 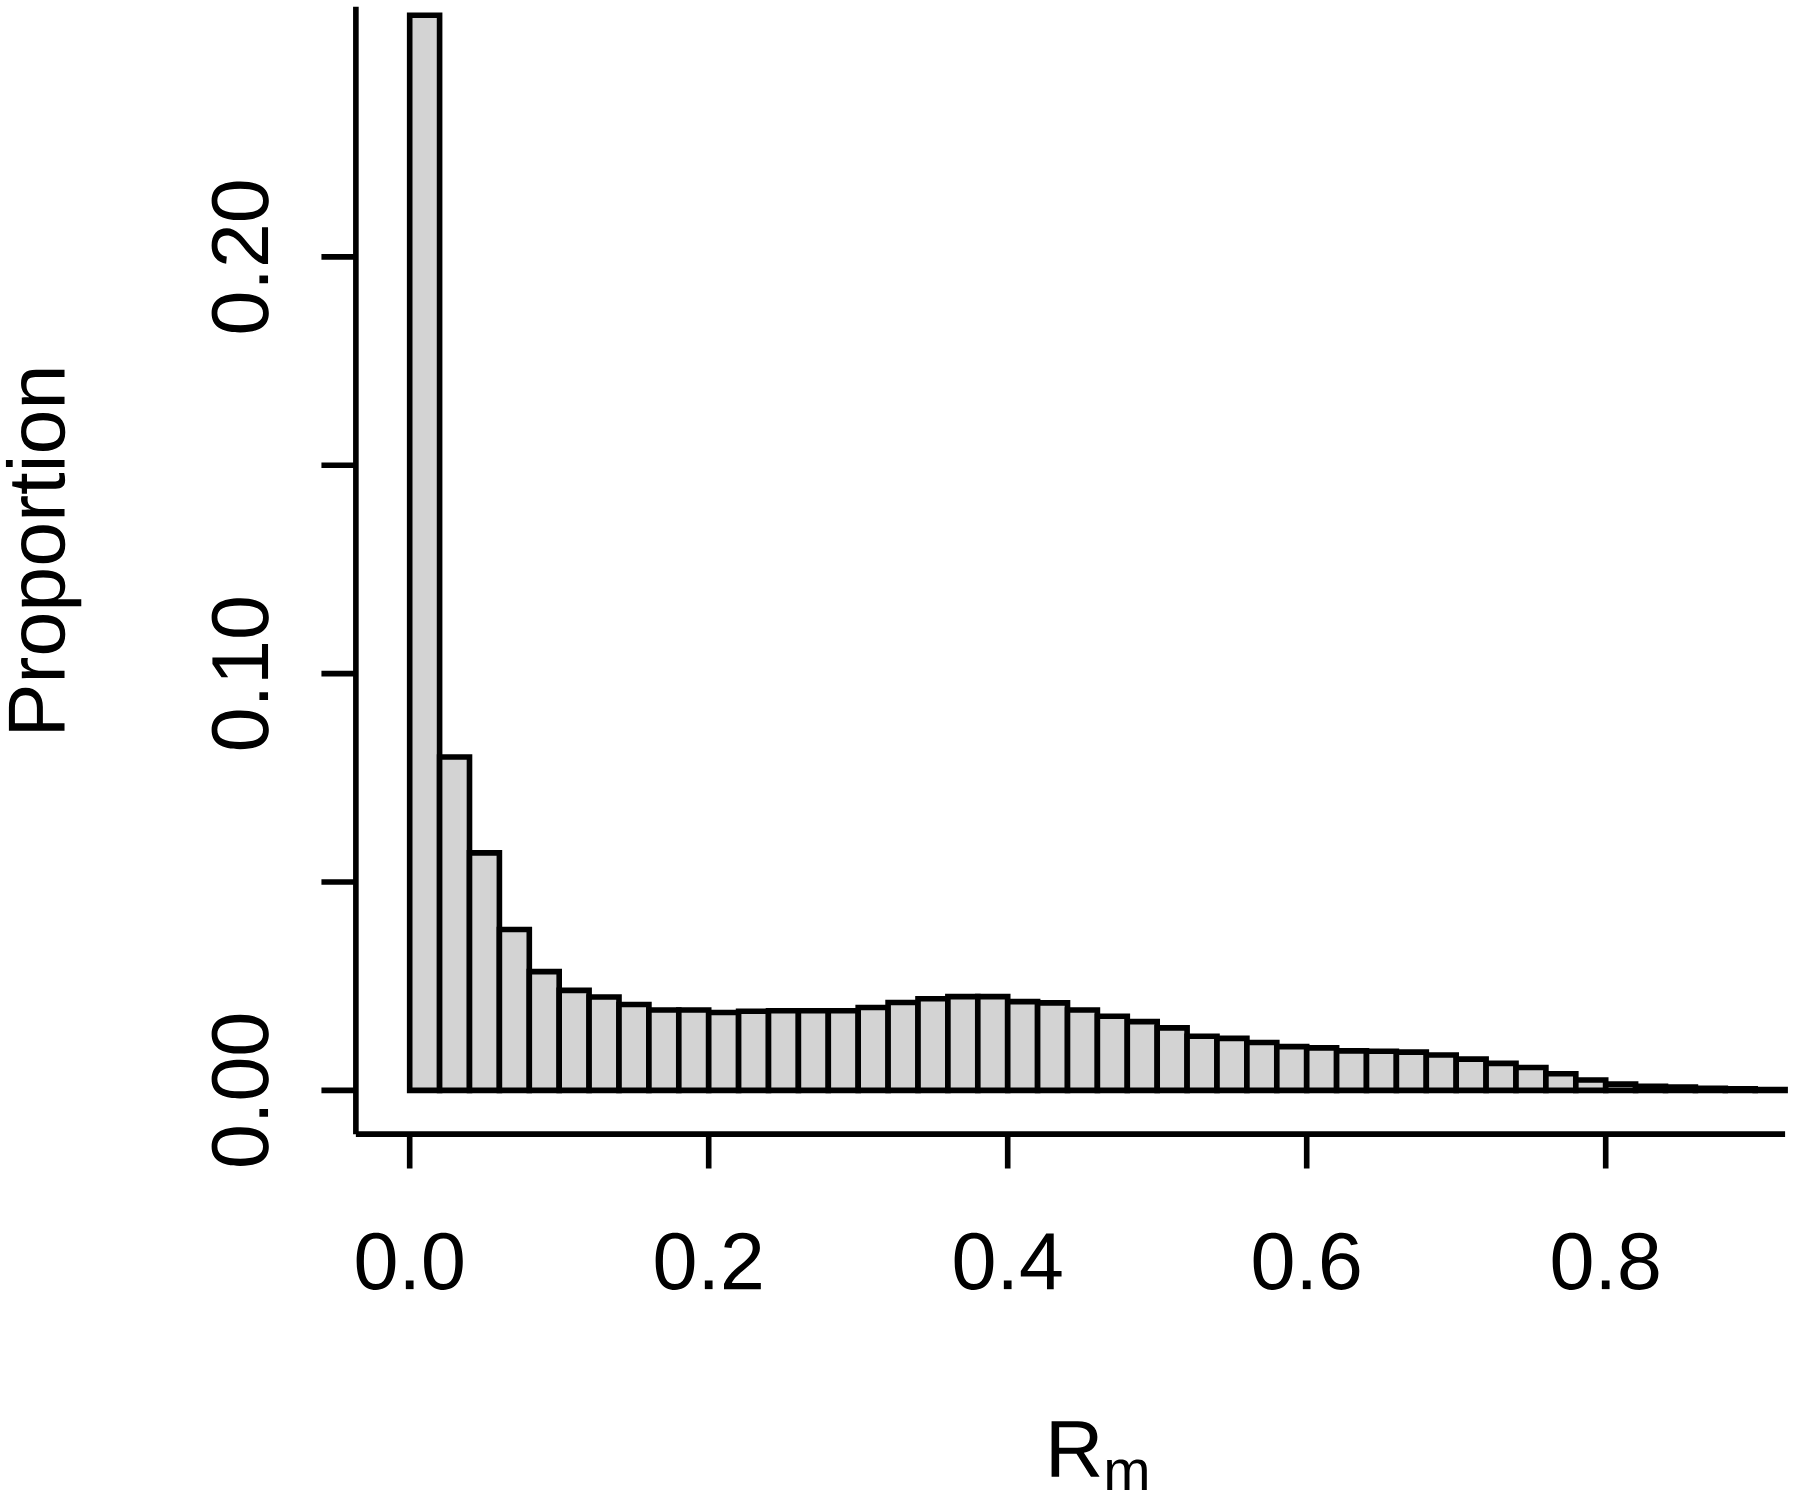 What do you see at coordinates (43, 551) in the screenshot?
I see `y-axis-title: Proportion` at bounding box center [43, 551].